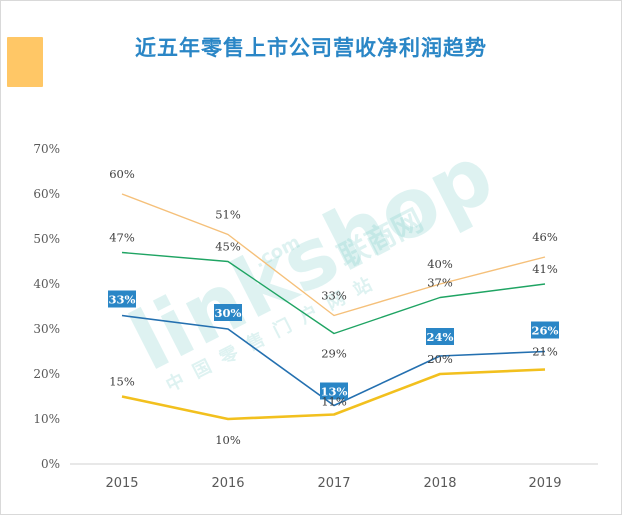  Describe the element at coordinates (46, 194) in the screenshot. I see `y-tick-label: 60%` at that location.